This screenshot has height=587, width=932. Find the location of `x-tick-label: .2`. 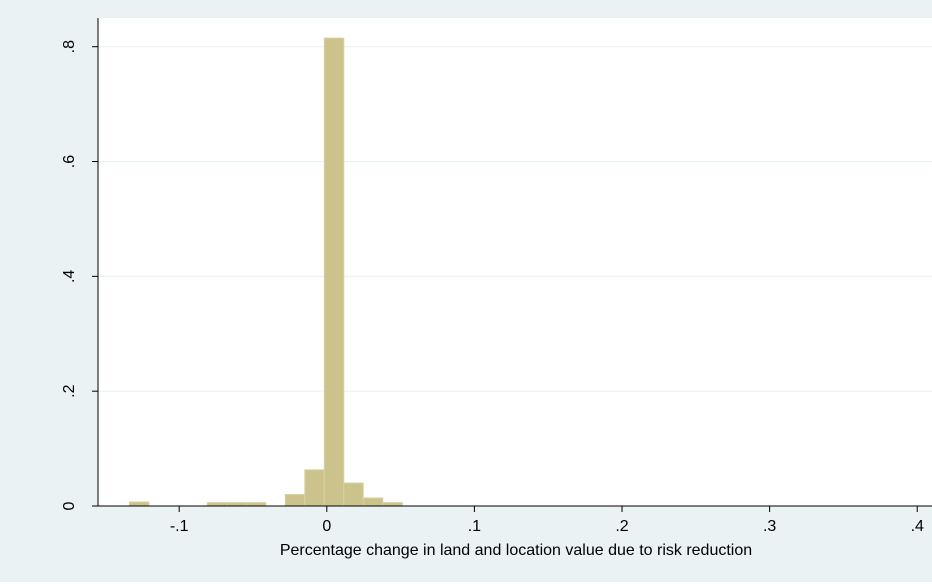

x-tick-label: .2 is located at coordinates (621, 526).